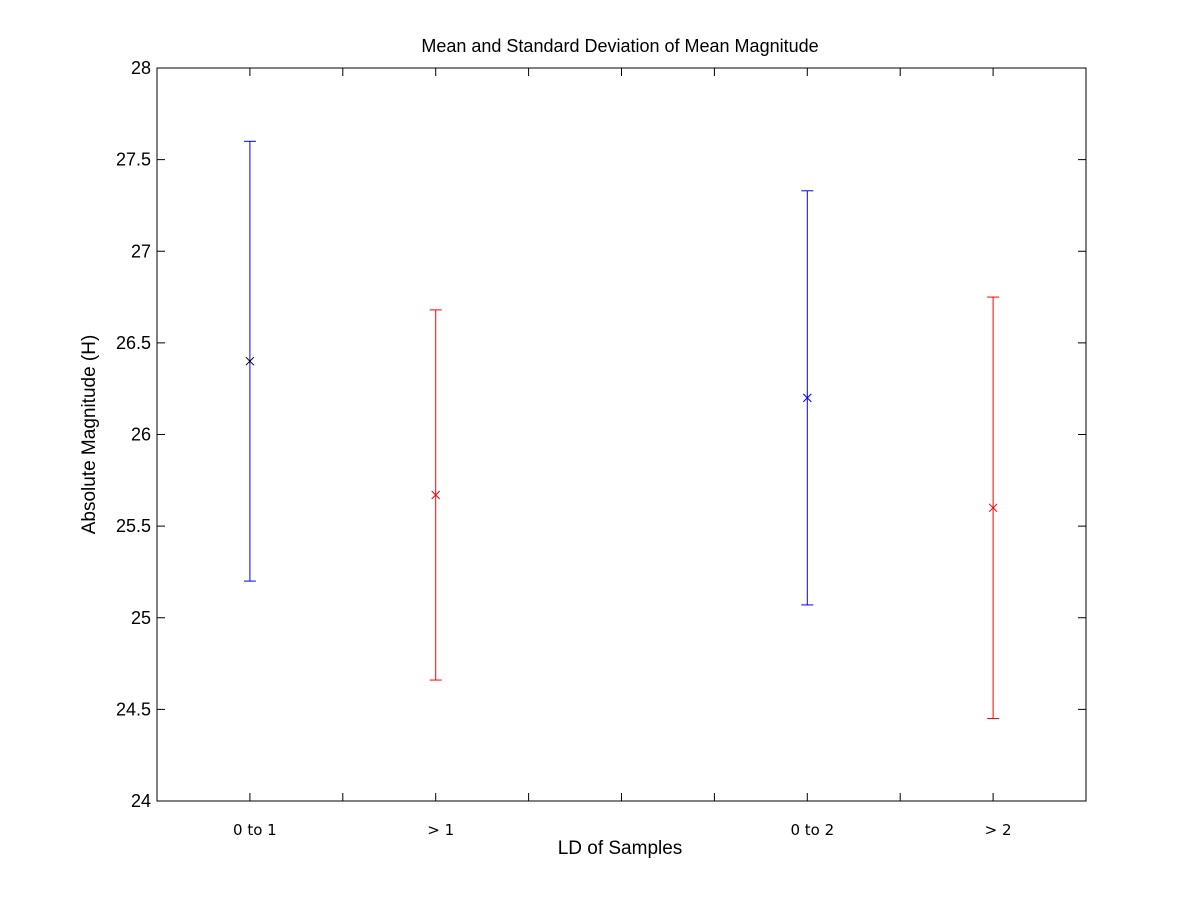 The image size is (1200, 900). What do you see at coordinates (133, 526) in the screenshot?
I see `y-tick-label: 25.5` at bounding box center [133, 526].